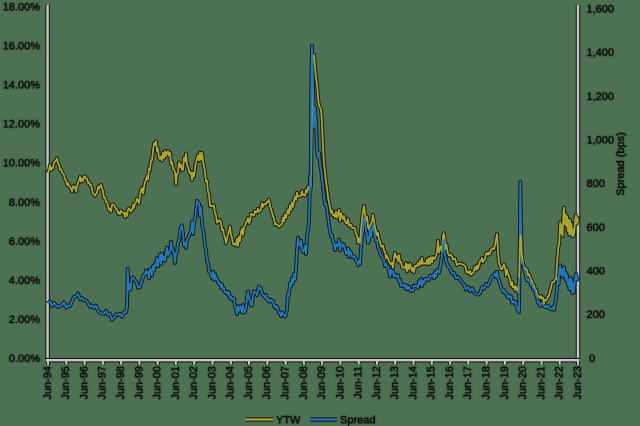 Image resolution: width=640 pixels, height=426 pixels. I want to click on svg-text: 0, so click(592, 359).